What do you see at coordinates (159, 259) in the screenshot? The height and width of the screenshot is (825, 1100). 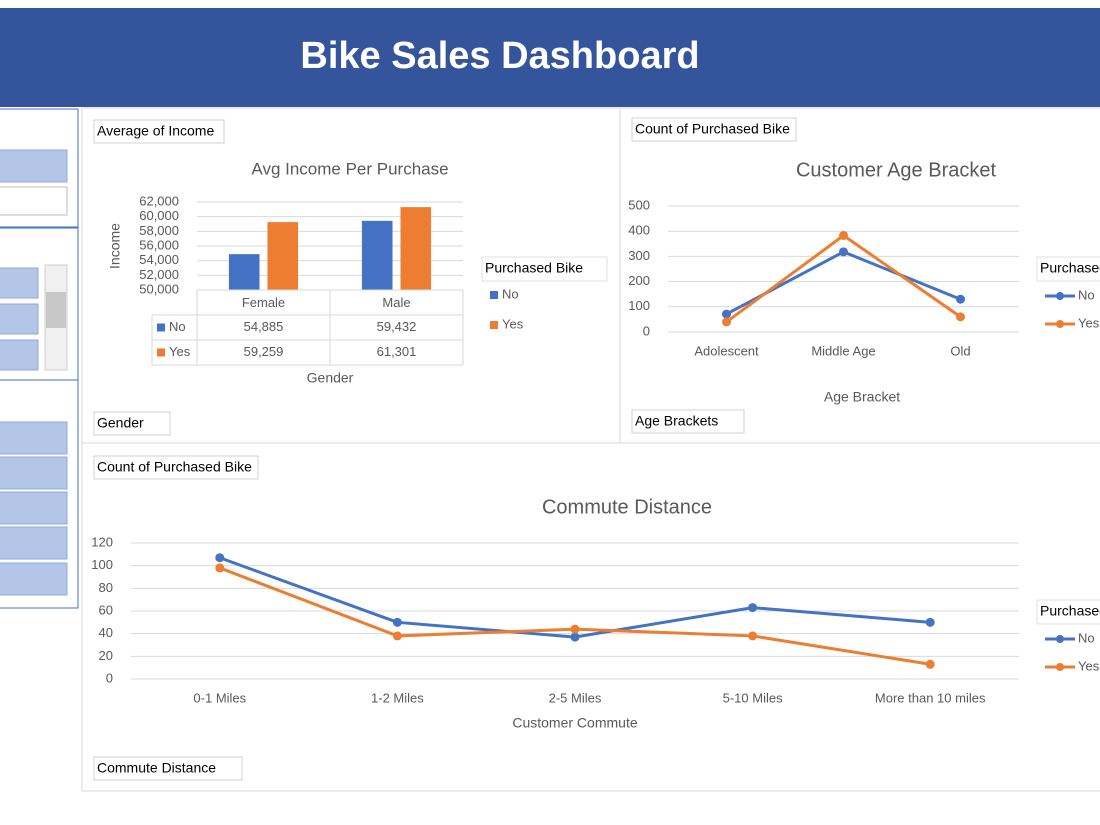 I see `y-tick-label: 54,000` at bounding box center [159, 259].